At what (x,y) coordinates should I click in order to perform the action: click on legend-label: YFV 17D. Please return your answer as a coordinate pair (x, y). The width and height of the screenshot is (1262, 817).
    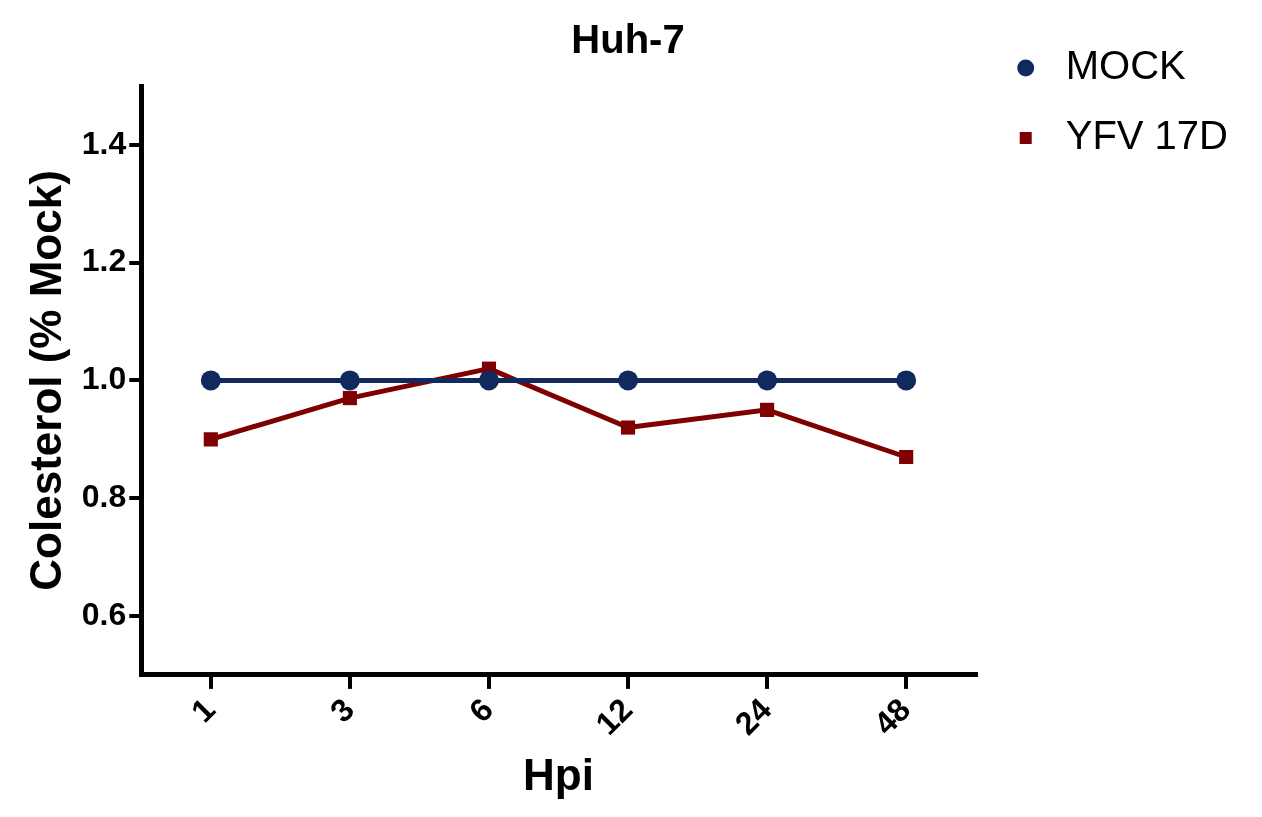
    Looking at the image, I should click on (1147, 135).